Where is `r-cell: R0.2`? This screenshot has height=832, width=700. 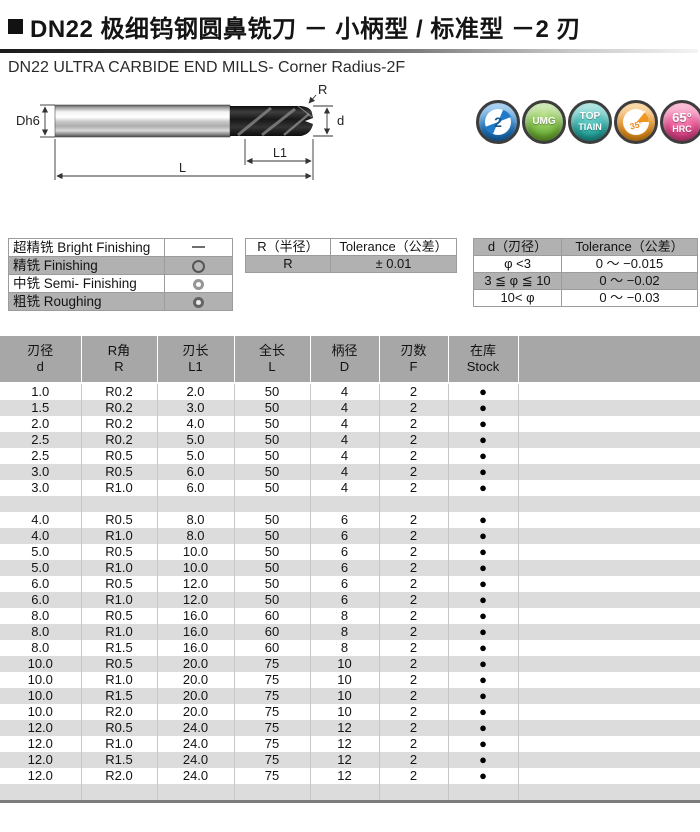 r-cell: R0.2 is located at coordinates (118, 440).